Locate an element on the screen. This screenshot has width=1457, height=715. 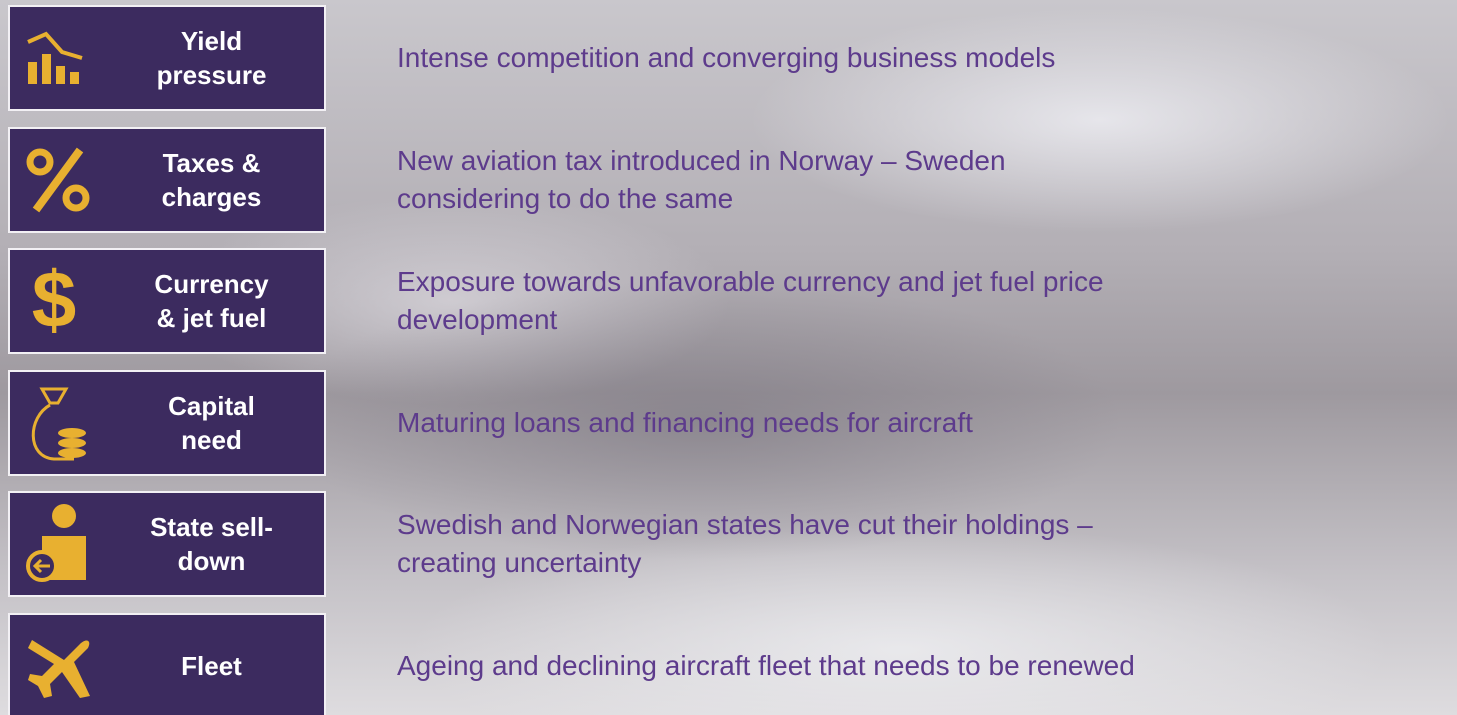
label-line: Capital is located at coordinates (211, 405).